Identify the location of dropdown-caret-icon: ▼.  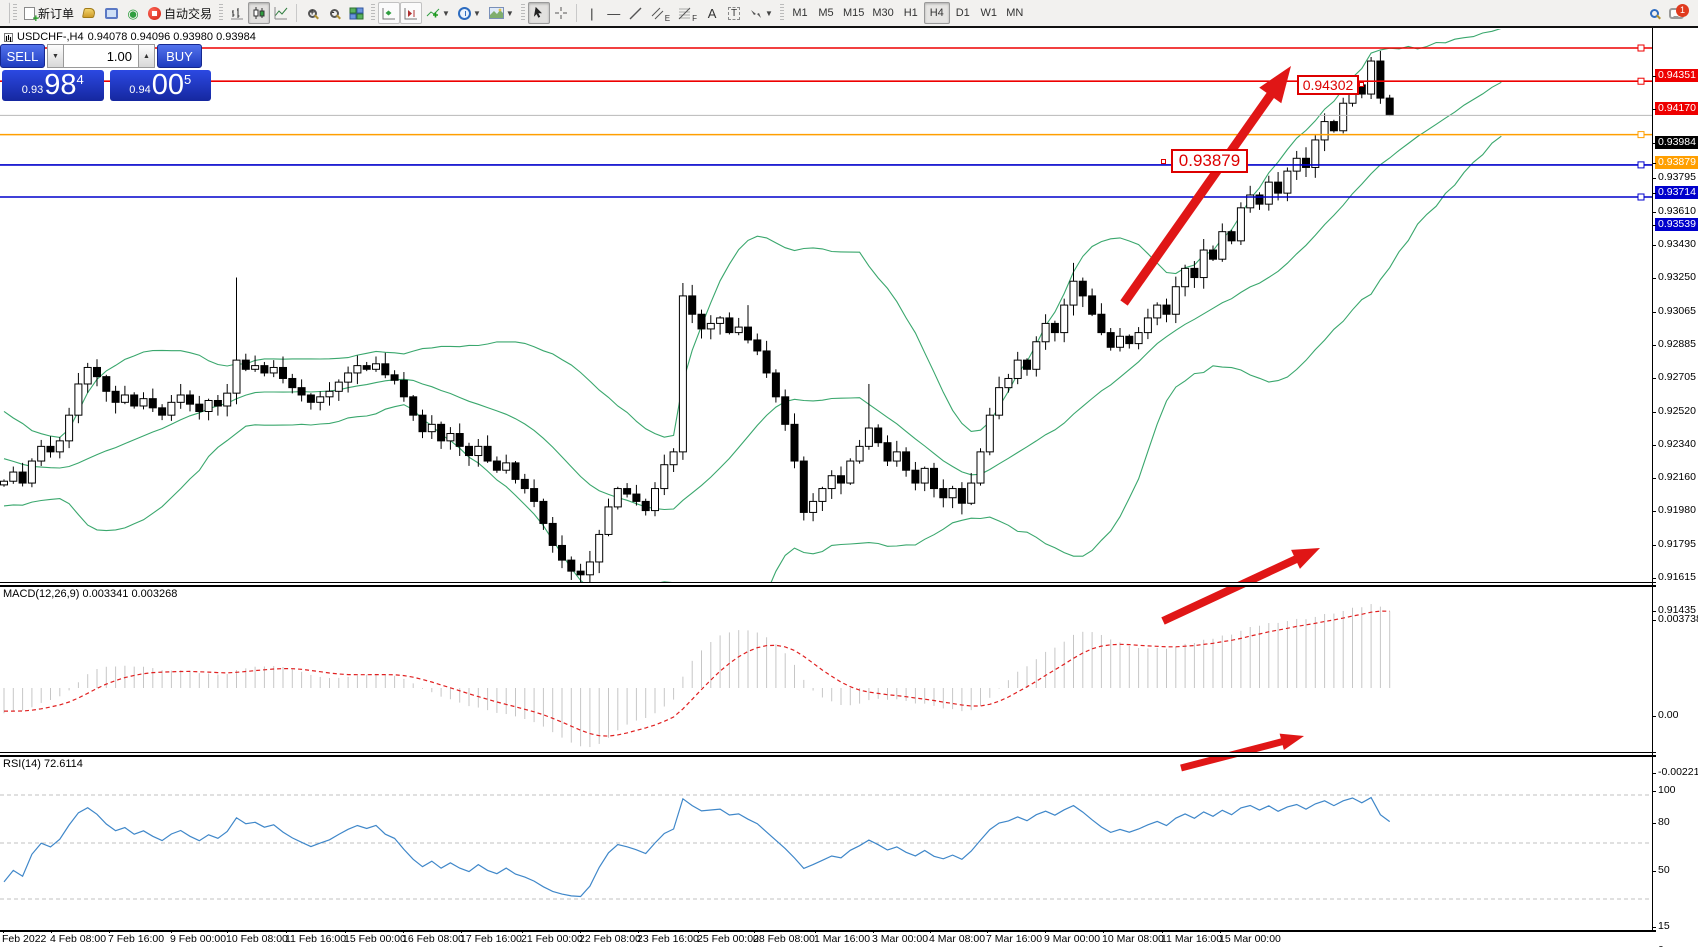
(446, 13).